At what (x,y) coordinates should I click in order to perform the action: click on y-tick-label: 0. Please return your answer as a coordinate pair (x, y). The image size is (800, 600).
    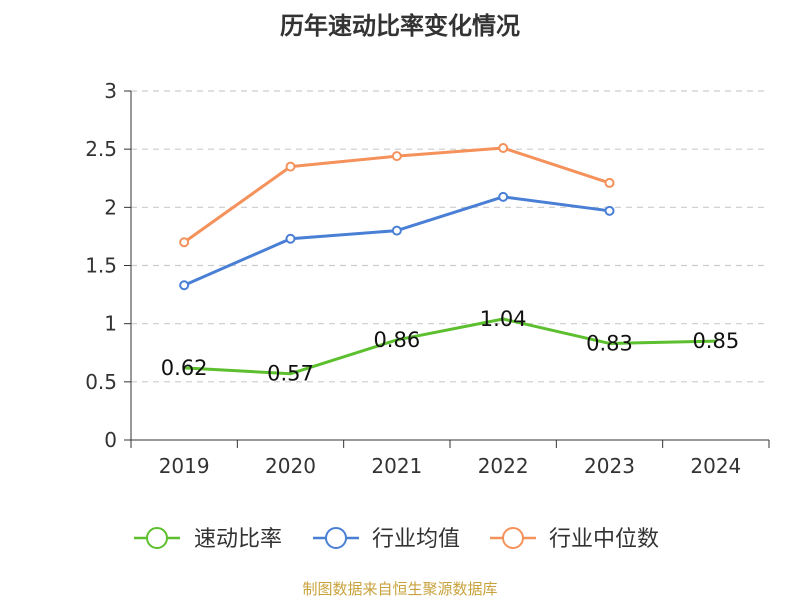
    Looking at the image, I should click on (110, 440).